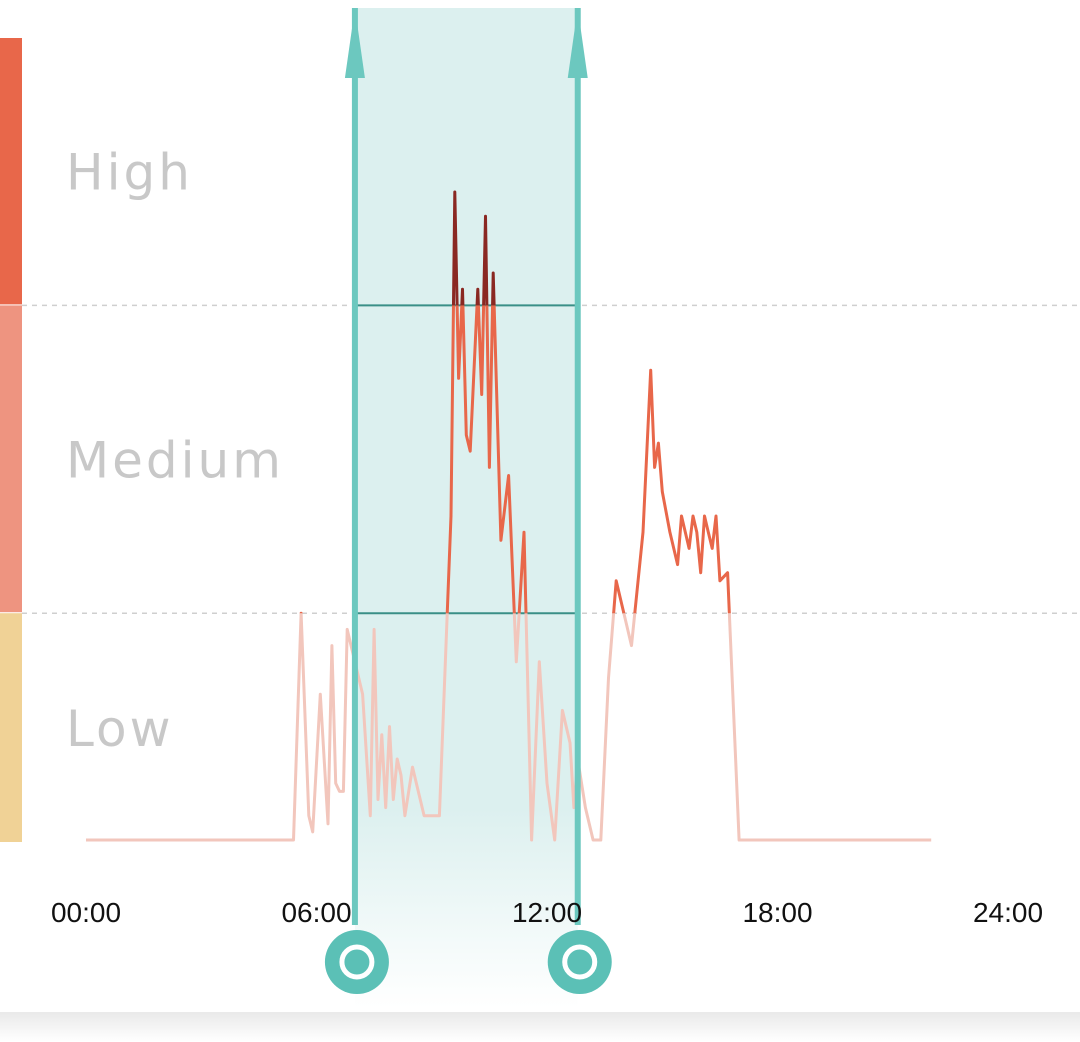 Image resolution: width=1080 pixels, height=1042 pixels. What do you see at coordinates (1008, 912) in the screenshot?
I see `x-tick-label: 24:00` at bounding box center [1008, 912].